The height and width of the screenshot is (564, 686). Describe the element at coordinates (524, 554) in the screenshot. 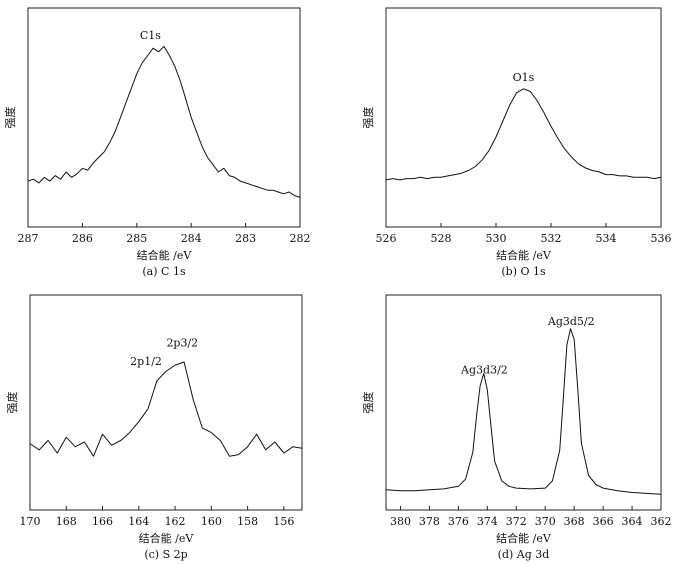

I see `panel-caption: (d) Ag 3d` at that location.